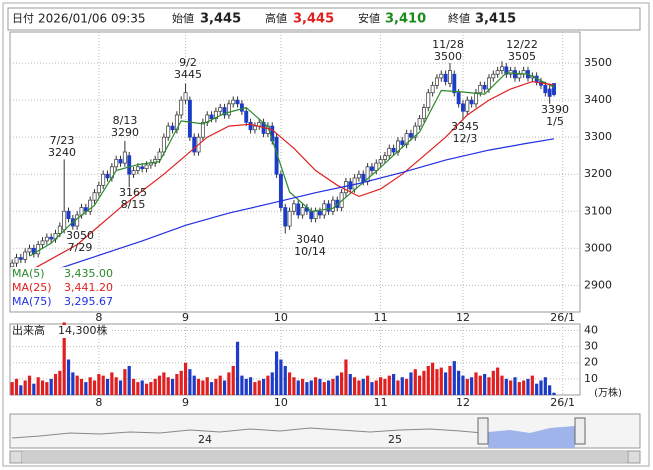 Image resolution: width=653 pixels, height=470 pixels. Describe the element at coordinates (205, 439) in the screenshot. I see `navigator-label: 24` at that location.